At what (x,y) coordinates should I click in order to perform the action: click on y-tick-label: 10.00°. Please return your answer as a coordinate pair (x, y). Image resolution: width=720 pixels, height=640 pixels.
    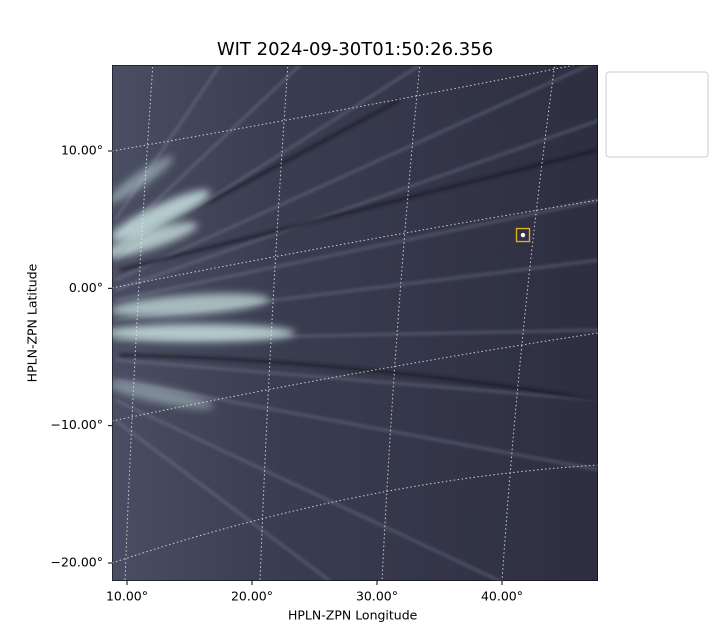
    Looking at the image, I should click on (82, 149).